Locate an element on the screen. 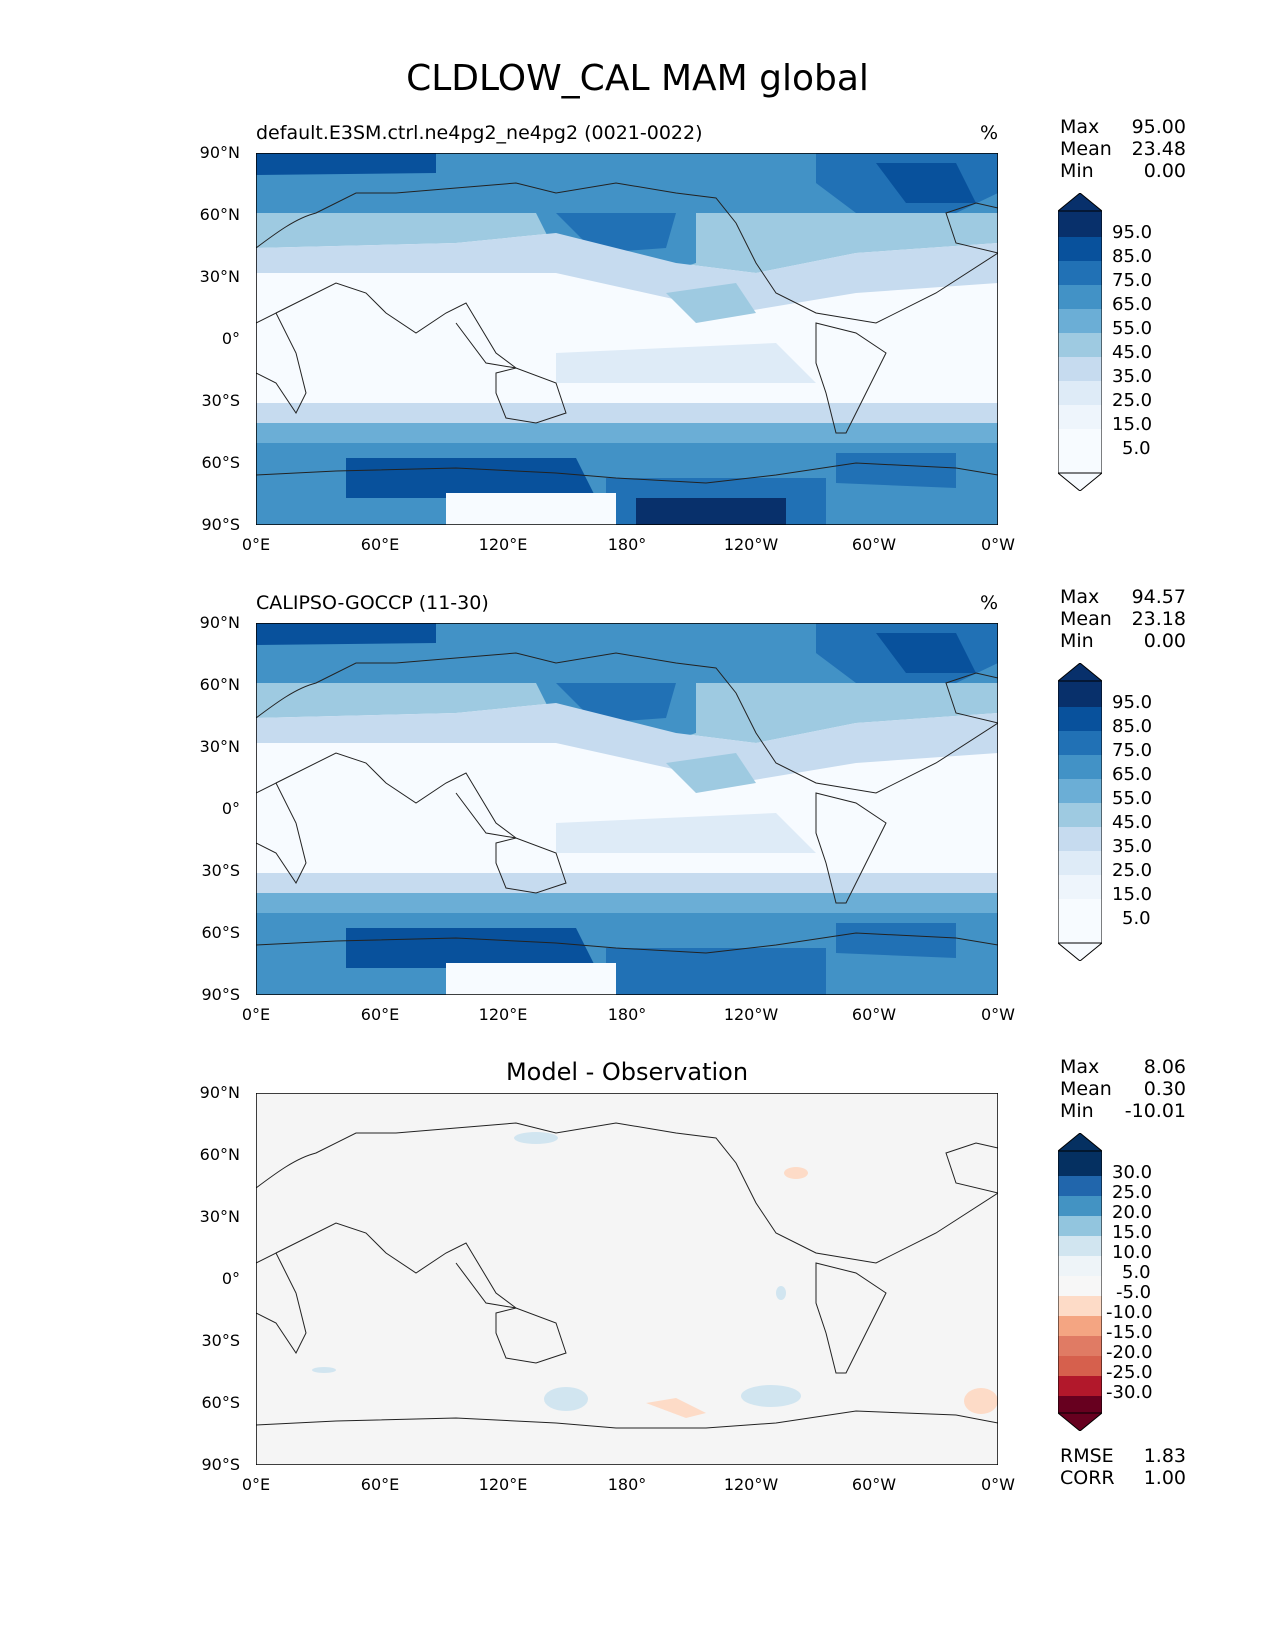 Image resolution: width=1275 pixels, height=1650 pixels. panel-1-lat-30n: 30°N is located at coordinates (219, 276).